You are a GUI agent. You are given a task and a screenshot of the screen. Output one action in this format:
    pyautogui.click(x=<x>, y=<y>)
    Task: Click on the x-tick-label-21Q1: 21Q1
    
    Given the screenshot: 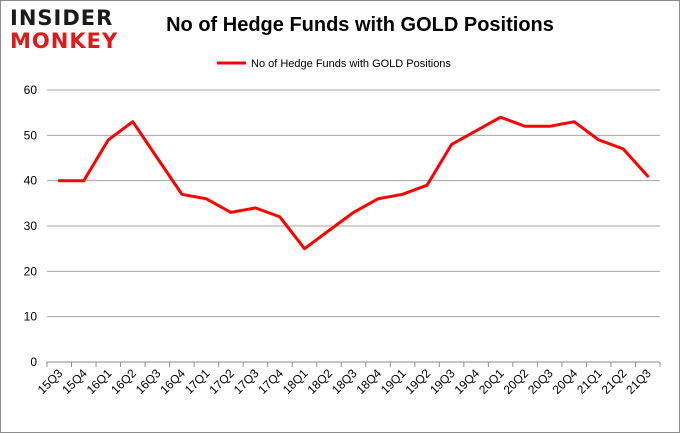 What is the action you would take?
    pyautogui.click(x=589, y=381)
    